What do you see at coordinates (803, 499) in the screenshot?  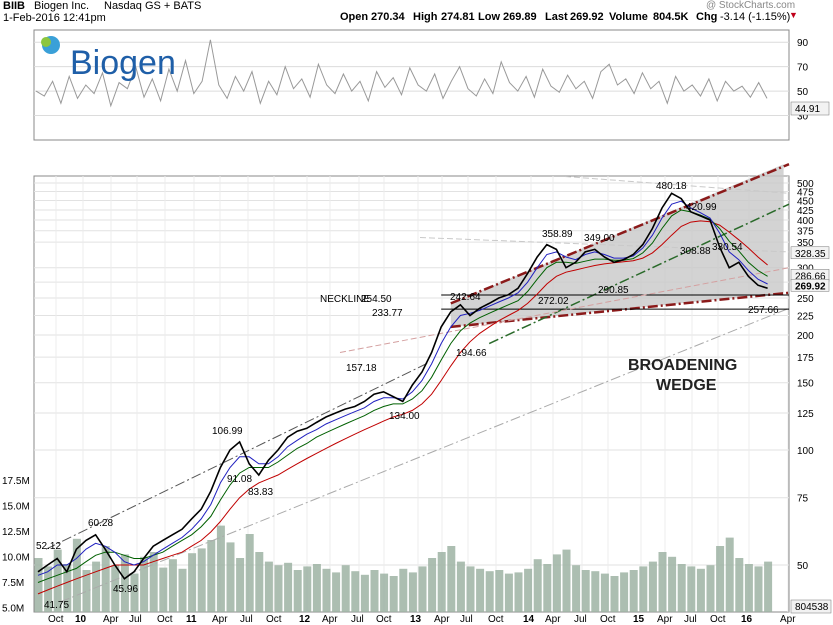 I see `price-tick-label: 75` at bounding box center [803, 499].